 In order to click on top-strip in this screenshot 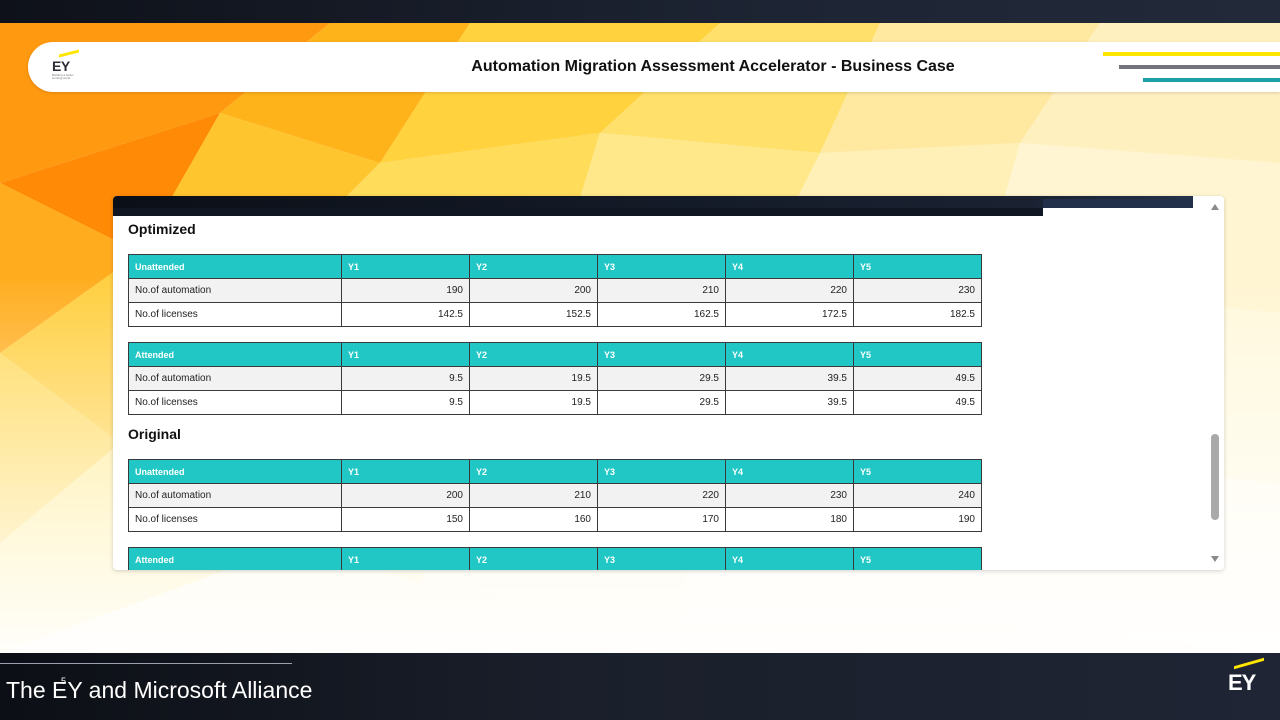, I will do `click(640, 11)`.